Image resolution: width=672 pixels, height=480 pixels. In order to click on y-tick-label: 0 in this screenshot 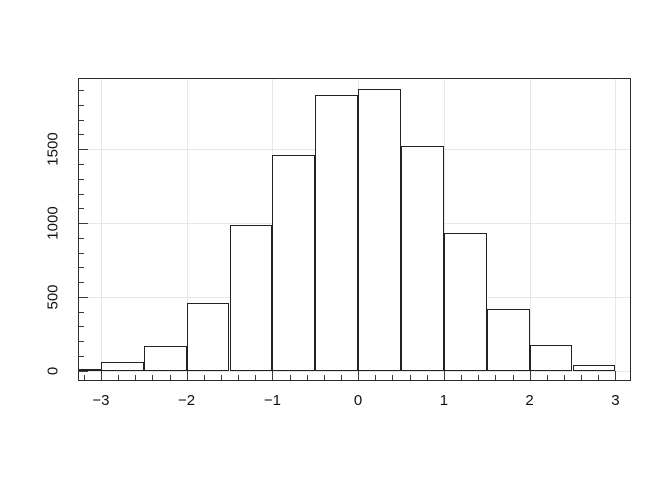, I will do `click(53, 370)`.